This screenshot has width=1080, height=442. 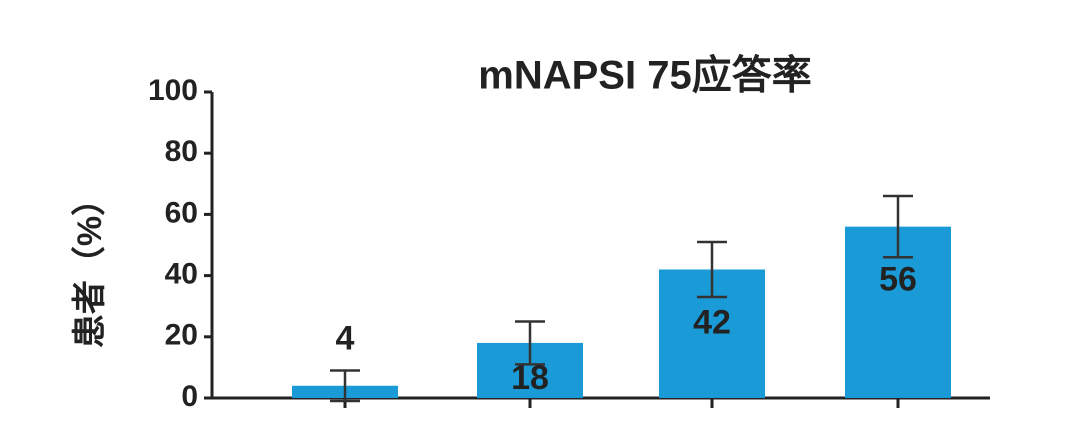 I want to click on y-tick-label: 100, so click(x=173, y=90).